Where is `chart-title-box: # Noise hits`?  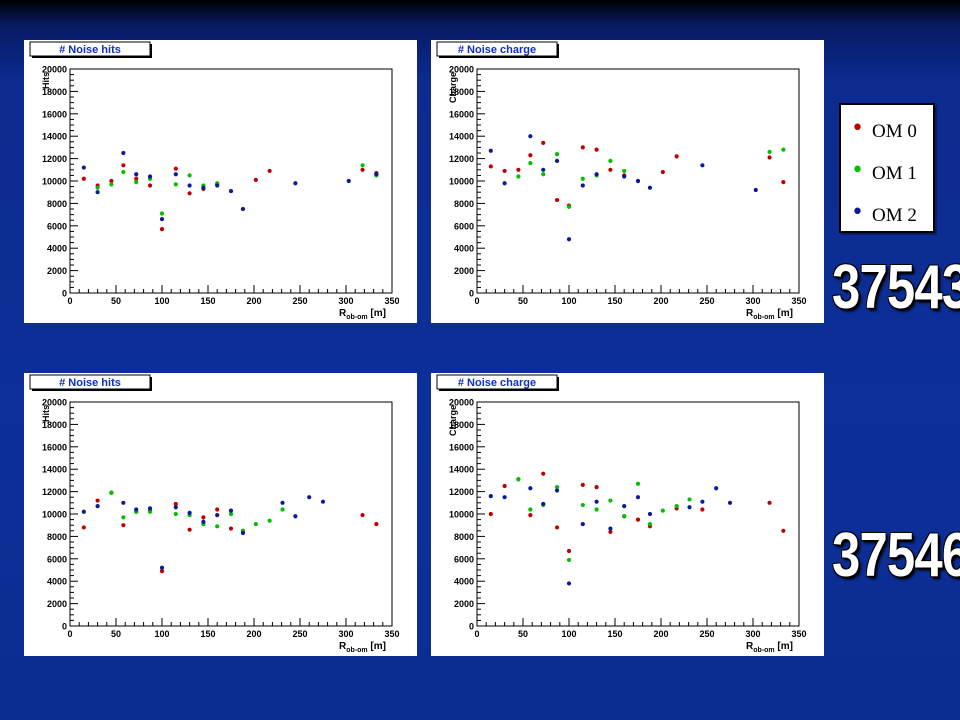 chart-title-box: # Noise hits is located at coordinates (90, 49).